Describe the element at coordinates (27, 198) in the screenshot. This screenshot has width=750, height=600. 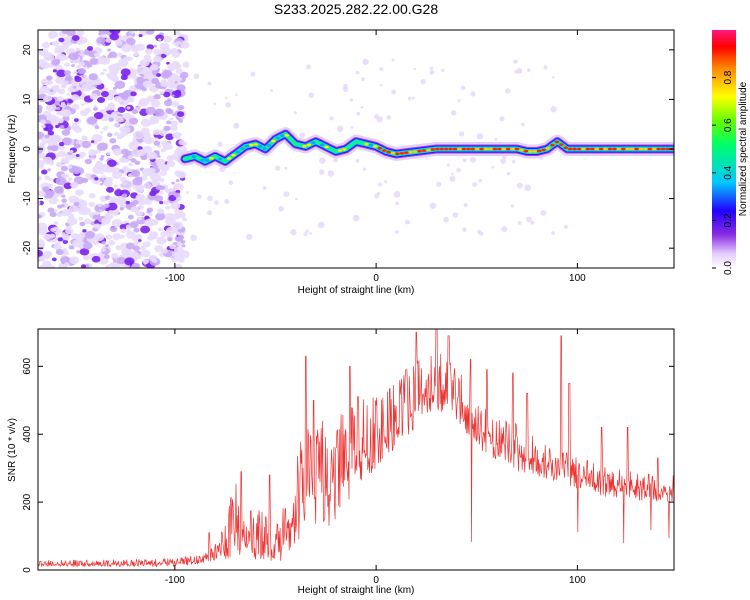
I see `spectrogram-y-tick-label: -10` at that location.